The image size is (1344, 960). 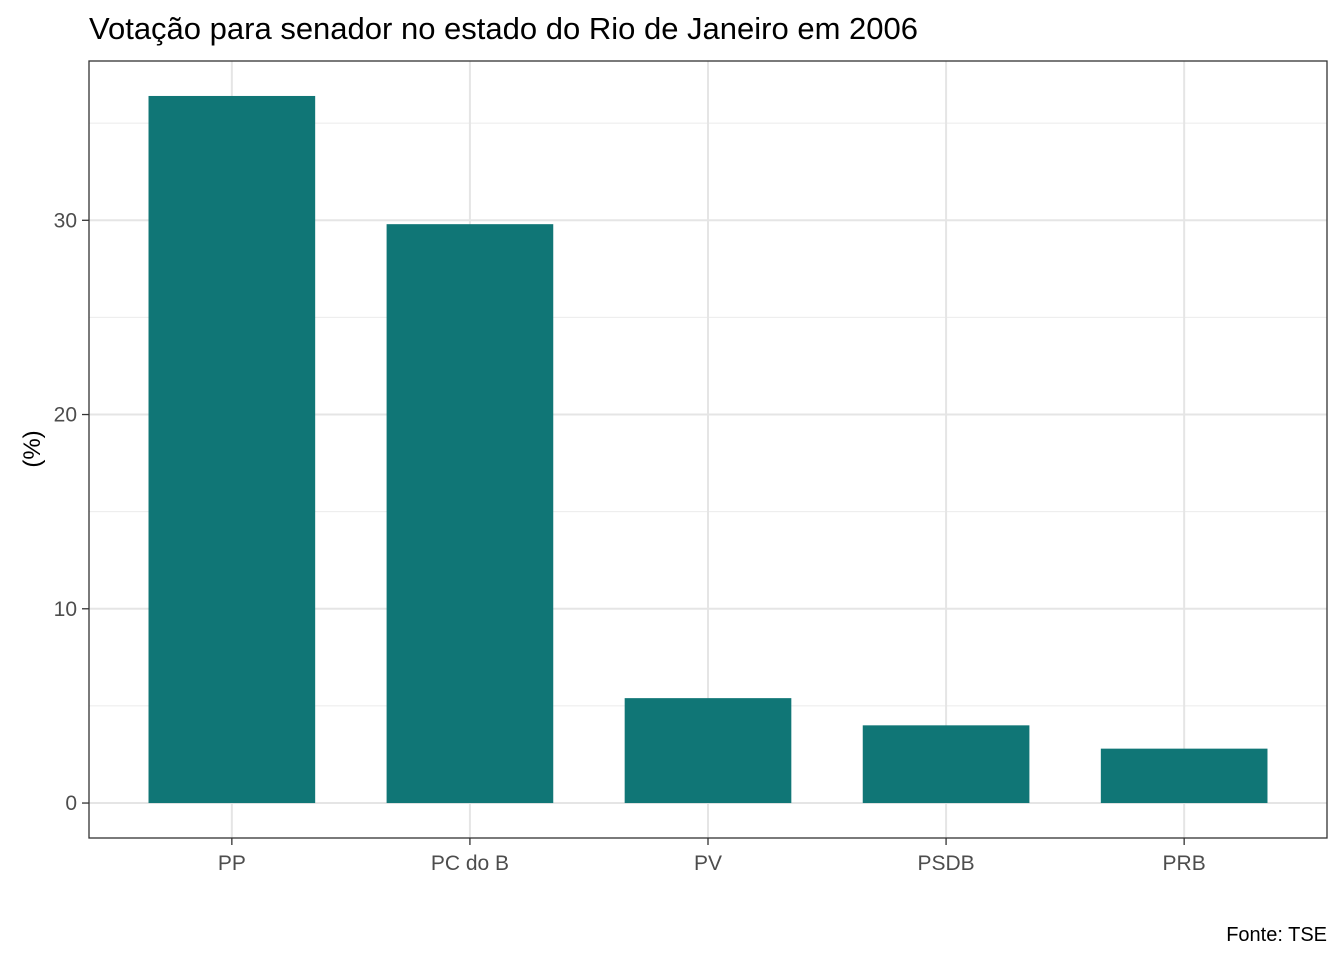 I want to click on y-axis-label: (%), so click(x=32, y=448).